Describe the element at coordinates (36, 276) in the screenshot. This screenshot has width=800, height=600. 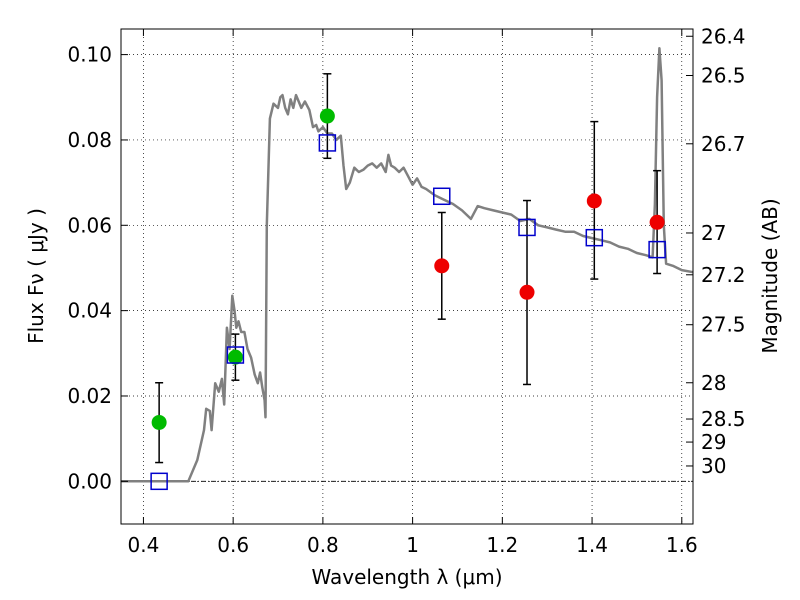
I see `y-axis-title: Flux Fν ( μJy )` at that location.